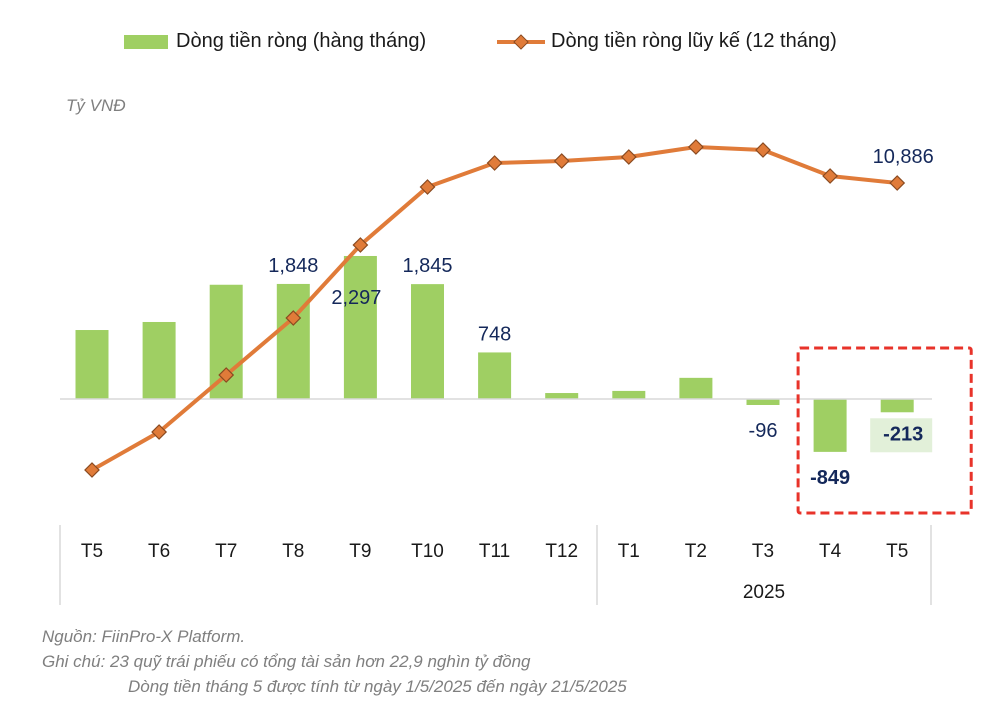  Describe the element at coordinates (494, 551) in the screenshot. I see `x-tick-label: T11` at that location.